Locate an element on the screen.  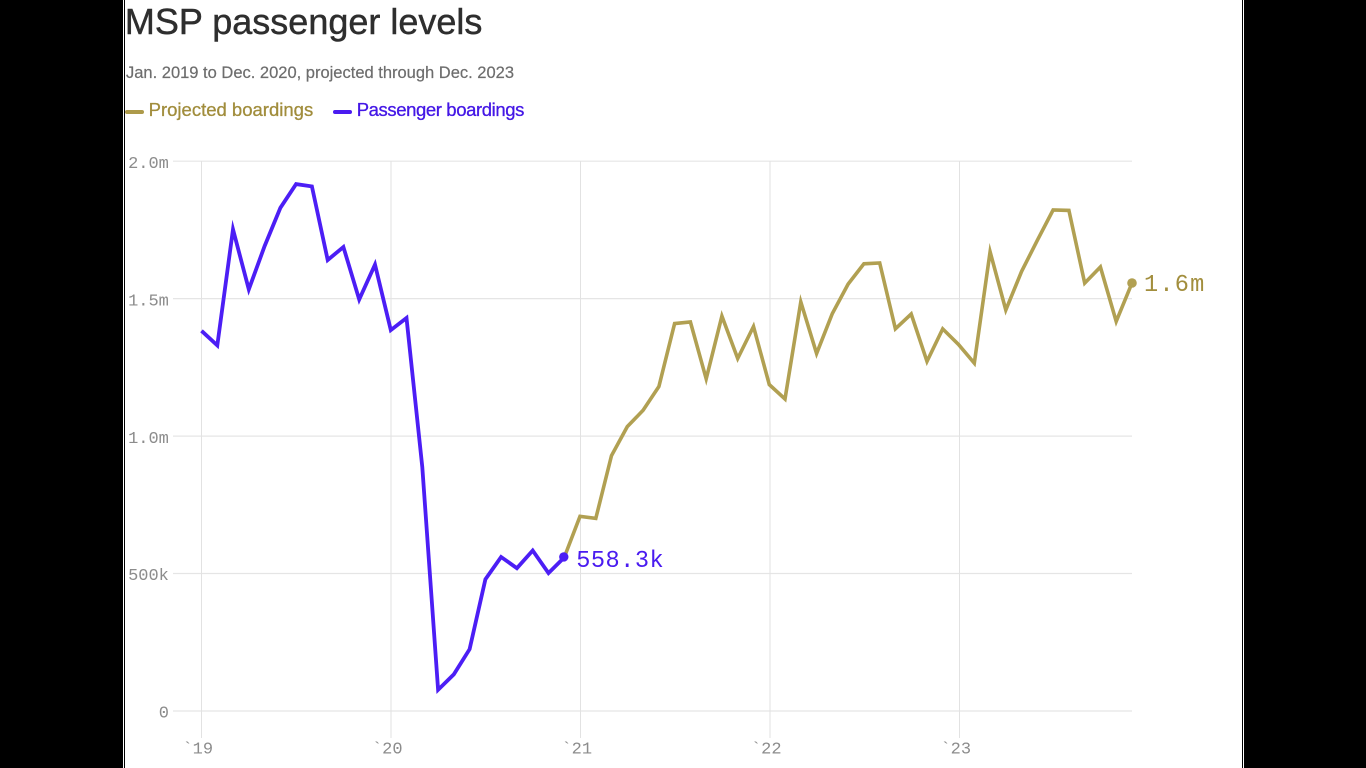
svg-text: 0 is located at coordinates (164, 714).